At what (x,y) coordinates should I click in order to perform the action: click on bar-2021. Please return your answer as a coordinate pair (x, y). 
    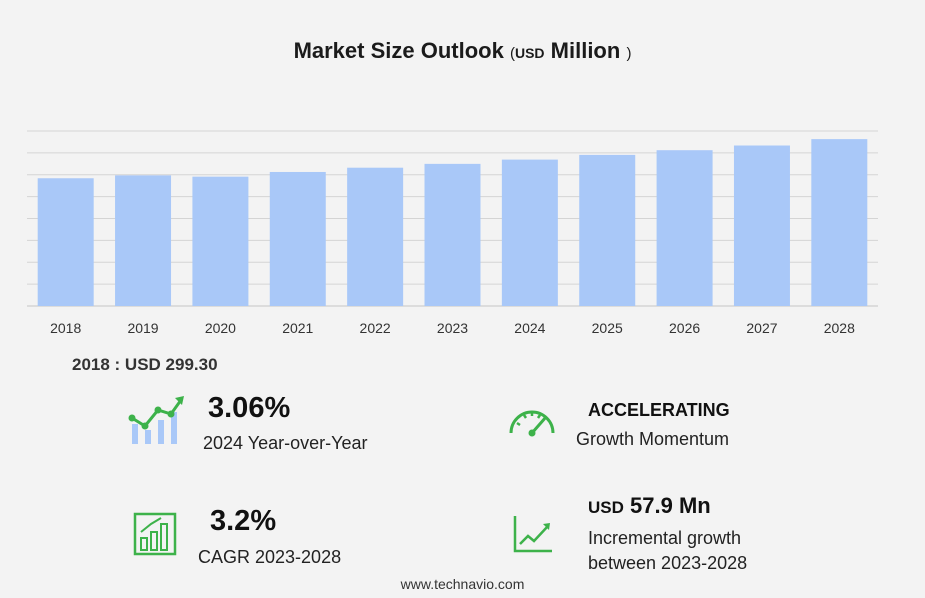
    Looking at the image, I should click on (297, 238).